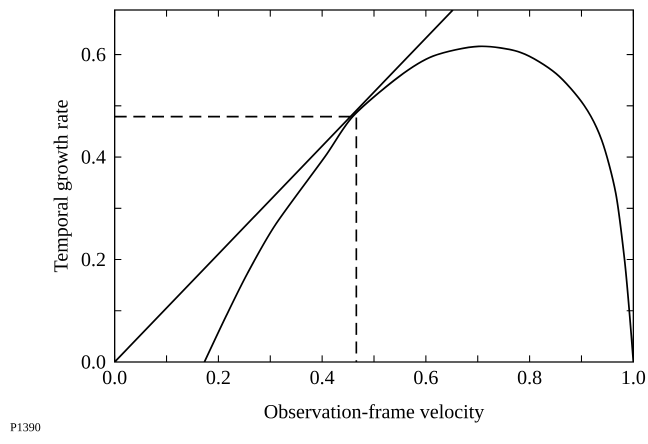 This screenshot has height=444, width=648. I want to click on y-tick-label: 0.2, so click(93, 259).